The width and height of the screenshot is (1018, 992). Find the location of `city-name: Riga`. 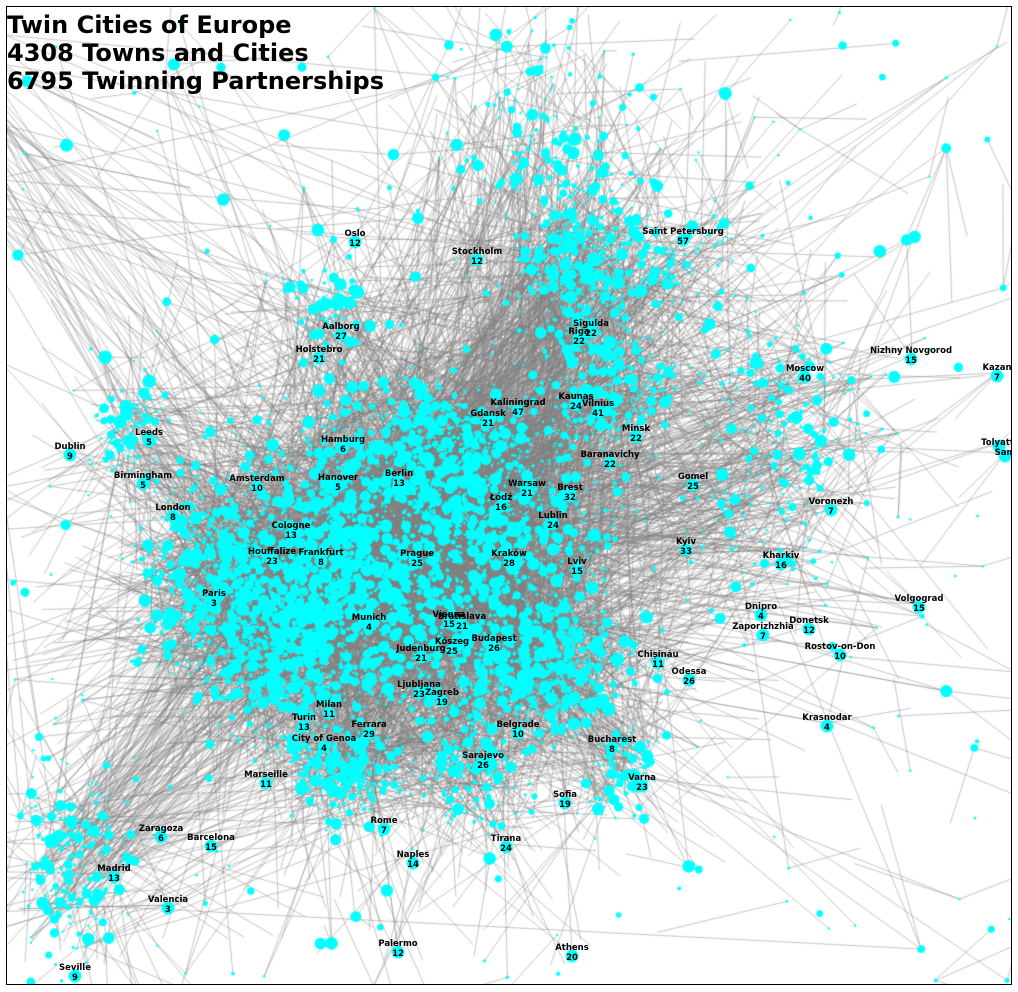

city-name: Riga is located at coordinates (579, 332).